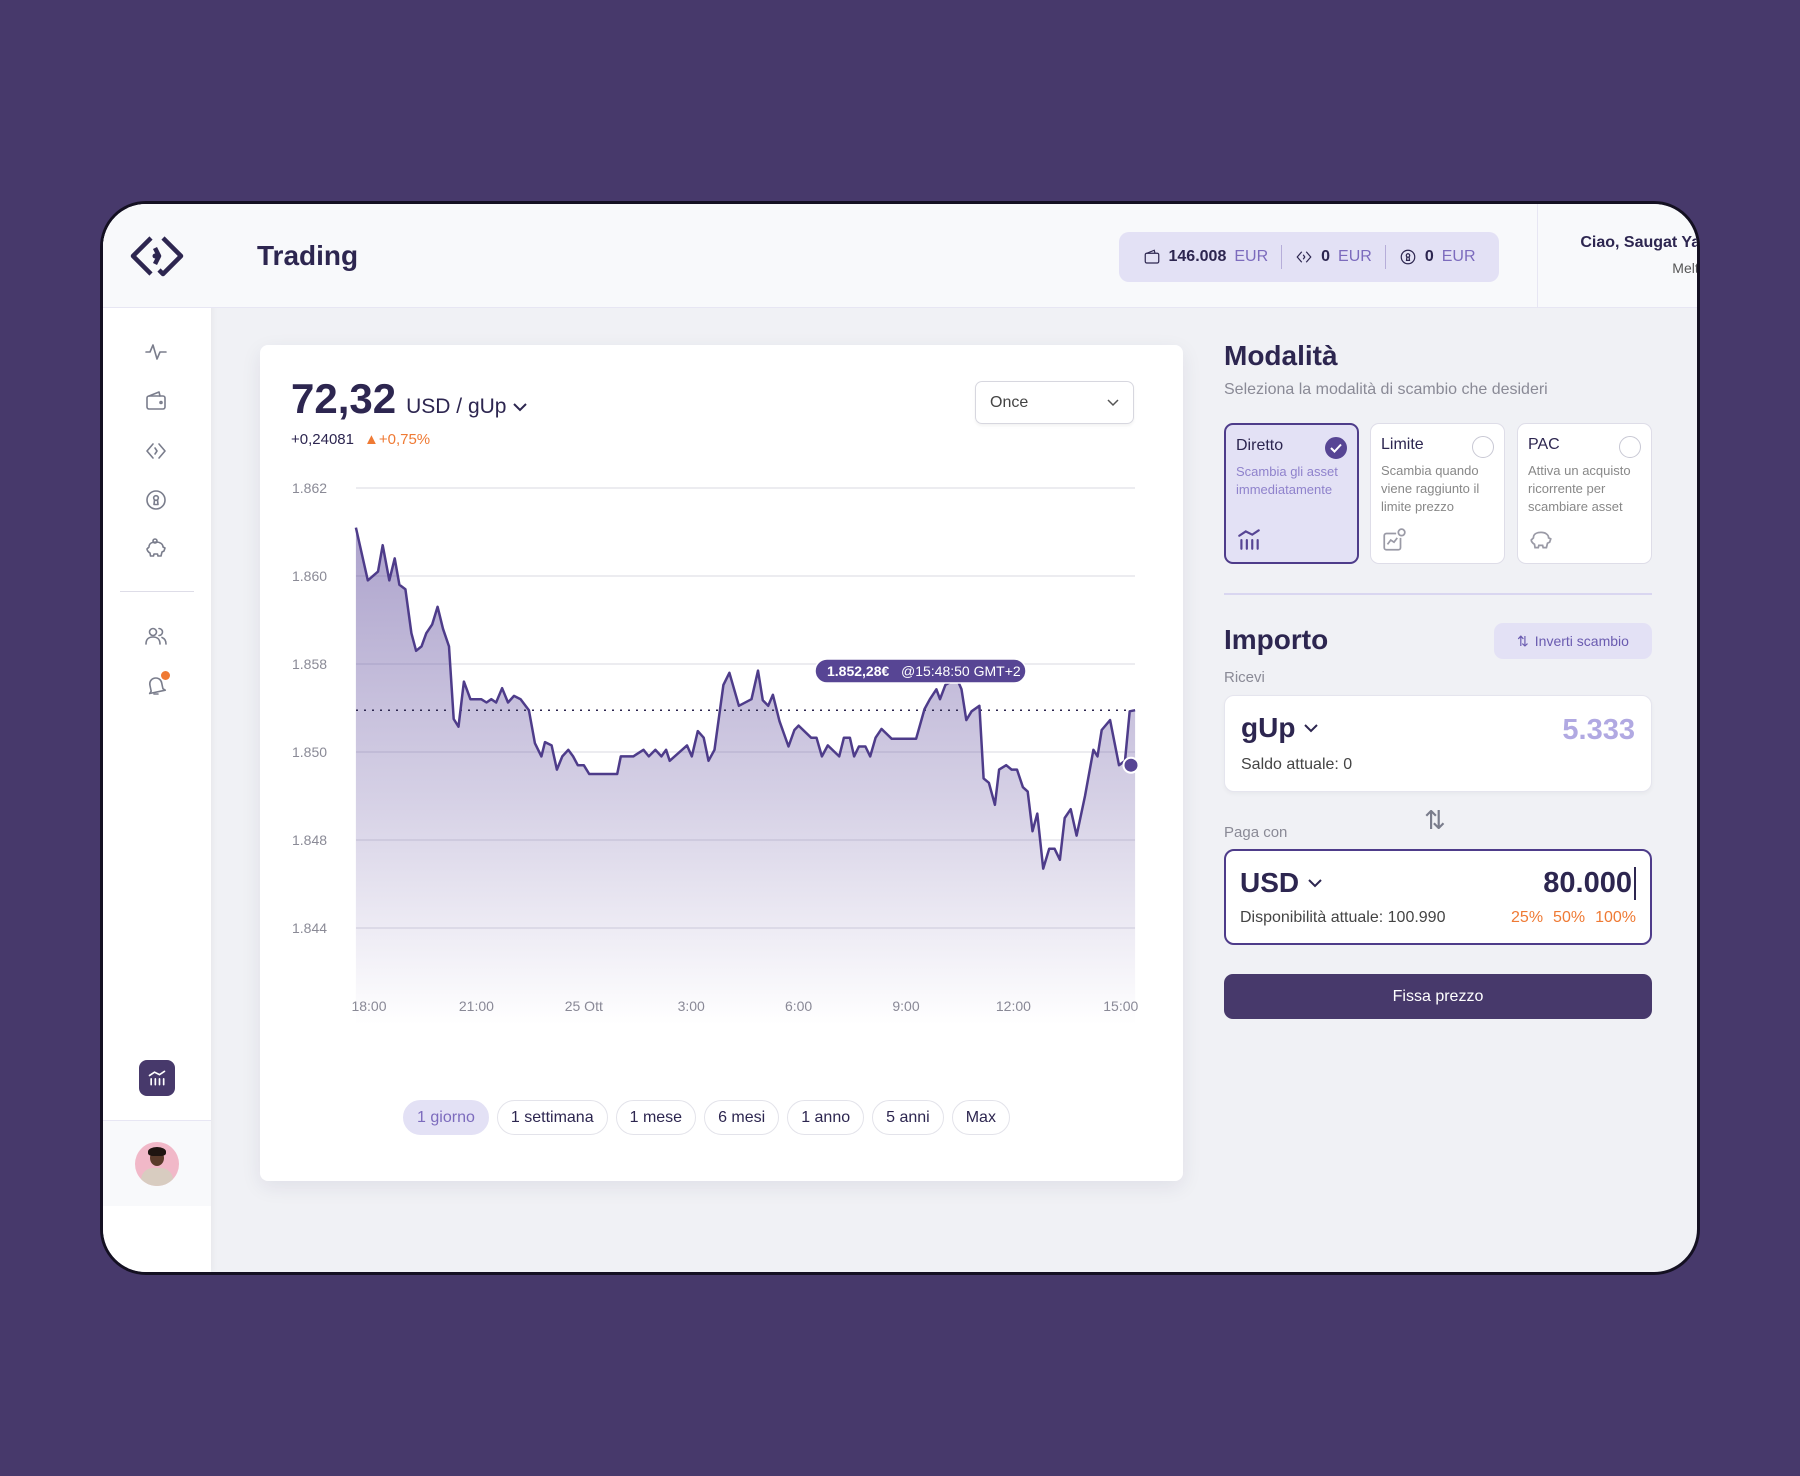  What do you see at coordinates (1281, 355) in the screenshot?
I see `modes-title: Modalità` at bounding box center [1281, 355].